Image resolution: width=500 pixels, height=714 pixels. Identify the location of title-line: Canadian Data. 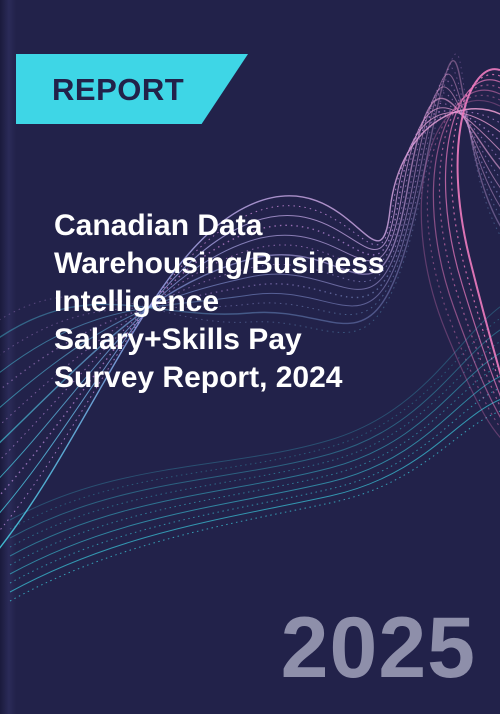
(158, 225).